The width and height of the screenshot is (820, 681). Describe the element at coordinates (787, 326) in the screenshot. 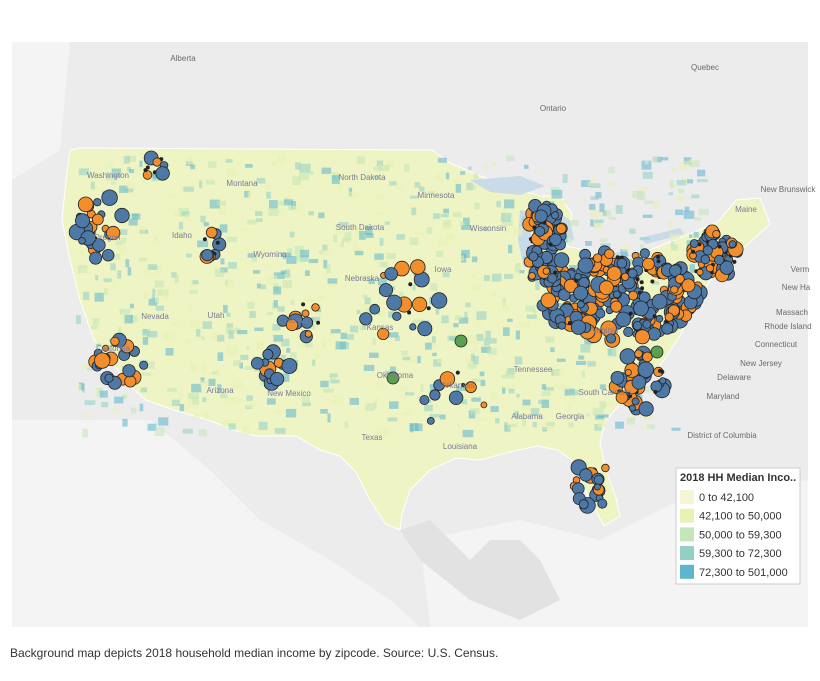

I see `map-label: Rhode Island` at that location.